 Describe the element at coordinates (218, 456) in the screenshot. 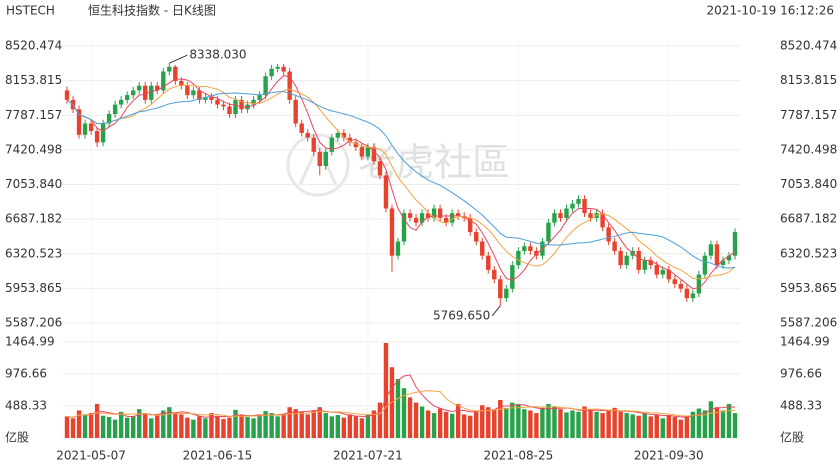

I see `x-tick-label: 2021-06-15` at that location.